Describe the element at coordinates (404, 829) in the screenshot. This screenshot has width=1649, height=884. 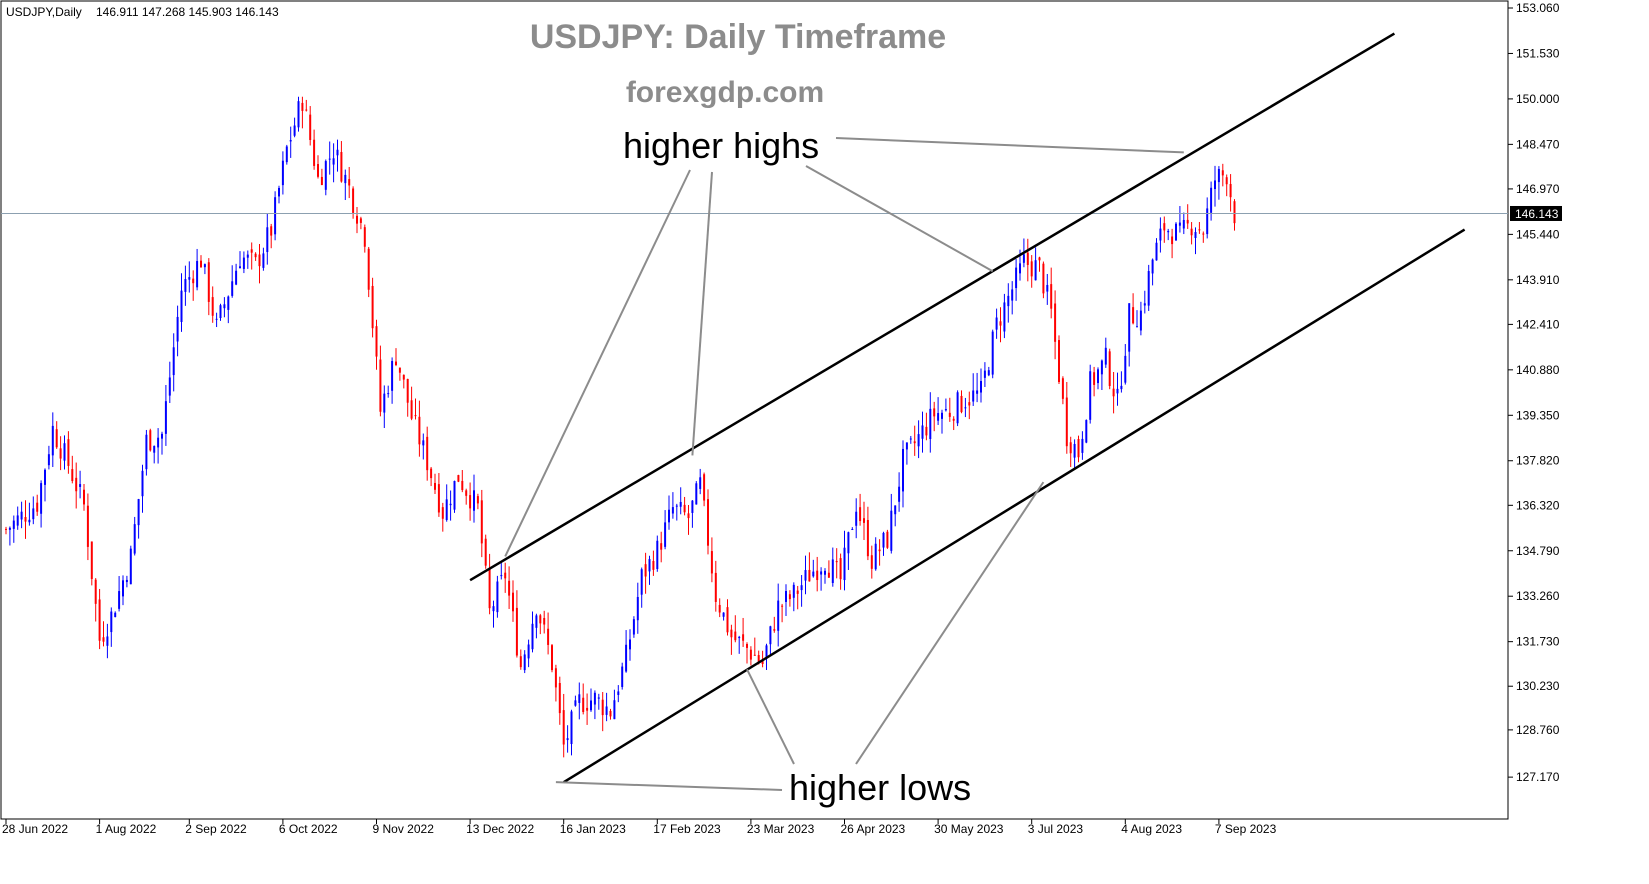
I see `x-tick-label: 9 Nov 2022` at that location.